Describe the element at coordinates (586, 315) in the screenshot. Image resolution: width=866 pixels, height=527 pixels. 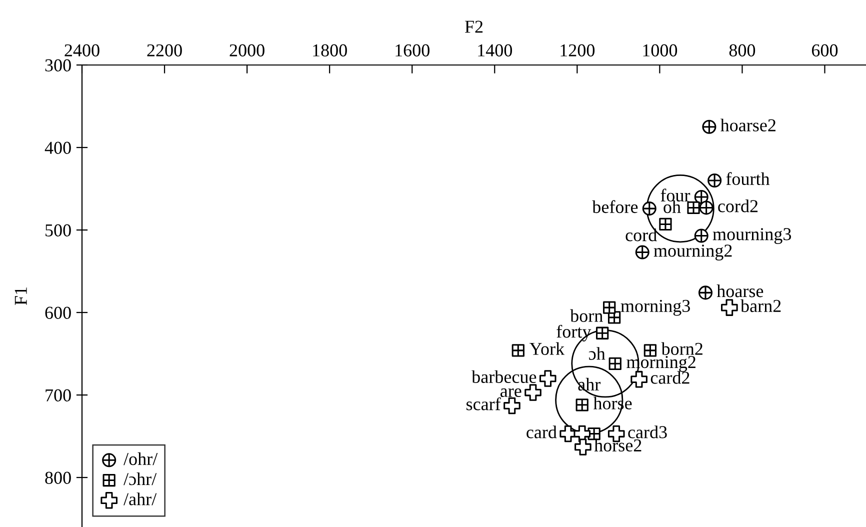
I see `annotation: born` at that location.